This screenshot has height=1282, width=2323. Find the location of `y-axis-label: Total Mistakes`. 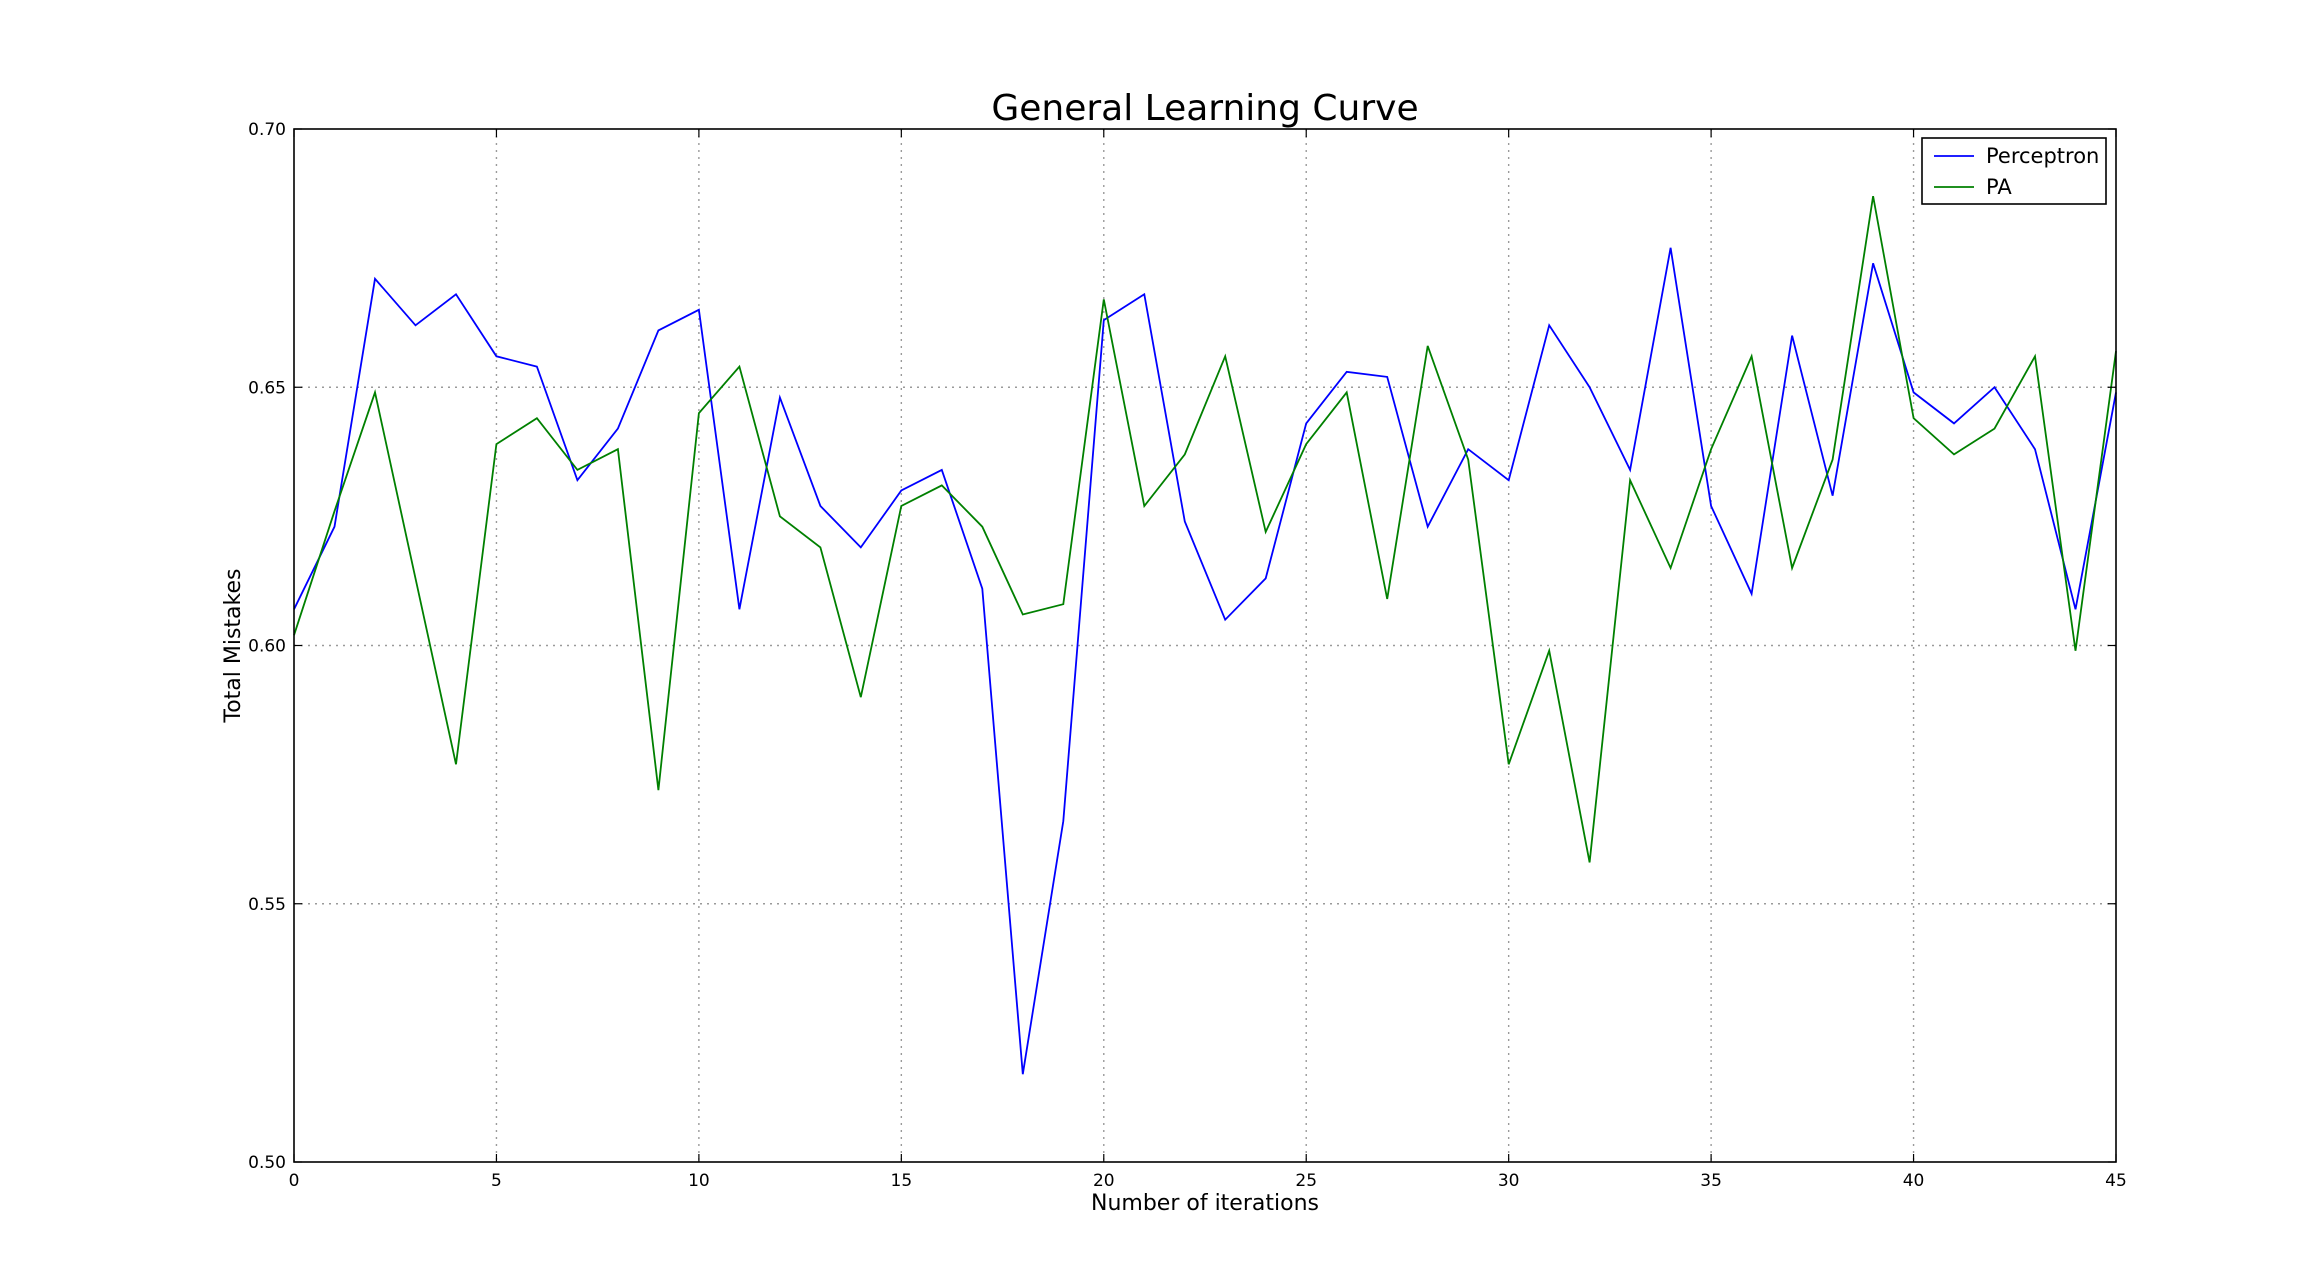

y-axis-label: Total Mistakes is located at coordinates (233, 646).